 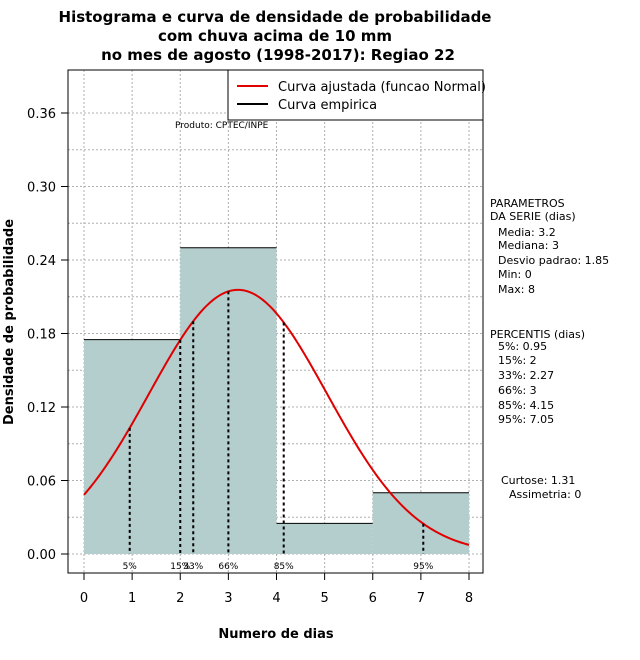 What do you see at coordinates (527, 232) in the screenshot?
I see `param-media: Media: 3.2` at bounding box center [527, 232].